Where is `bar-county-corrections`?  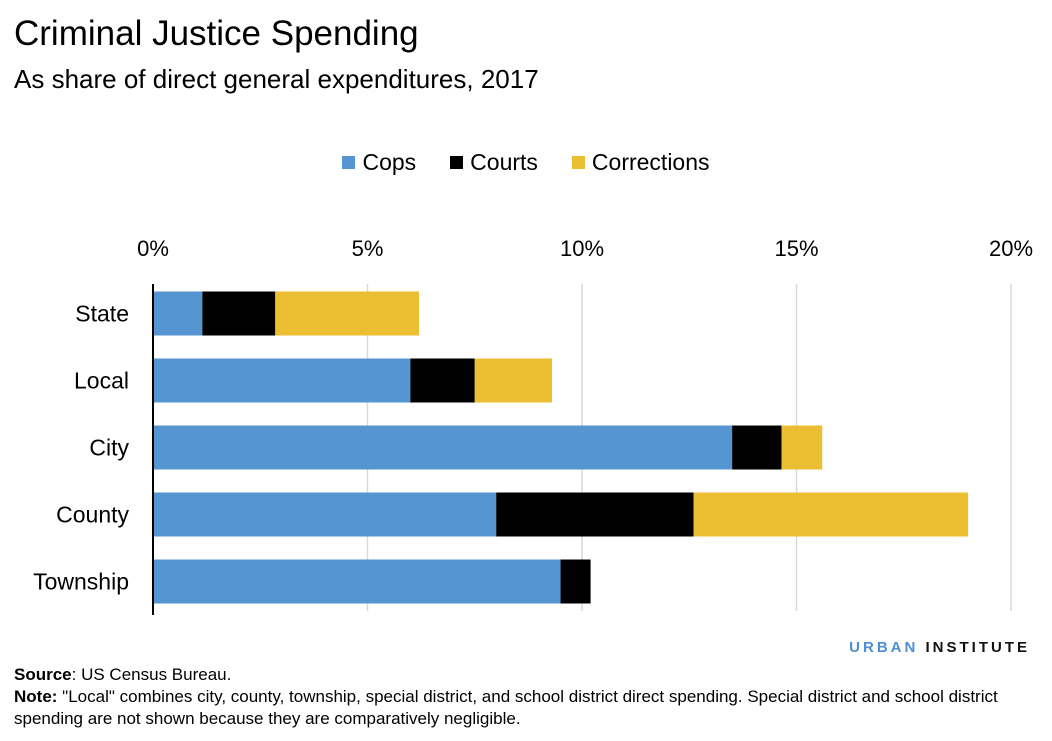 bar-county-corrections is located at coordinates (831, 514).